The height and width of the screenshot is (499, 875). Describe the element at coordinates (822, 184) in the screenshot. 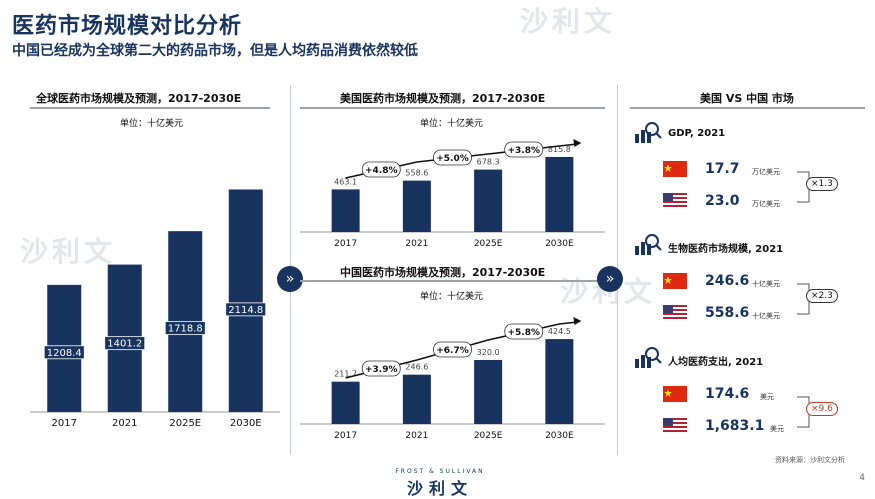

I see `ratio-badge: ×1.3` at that location.